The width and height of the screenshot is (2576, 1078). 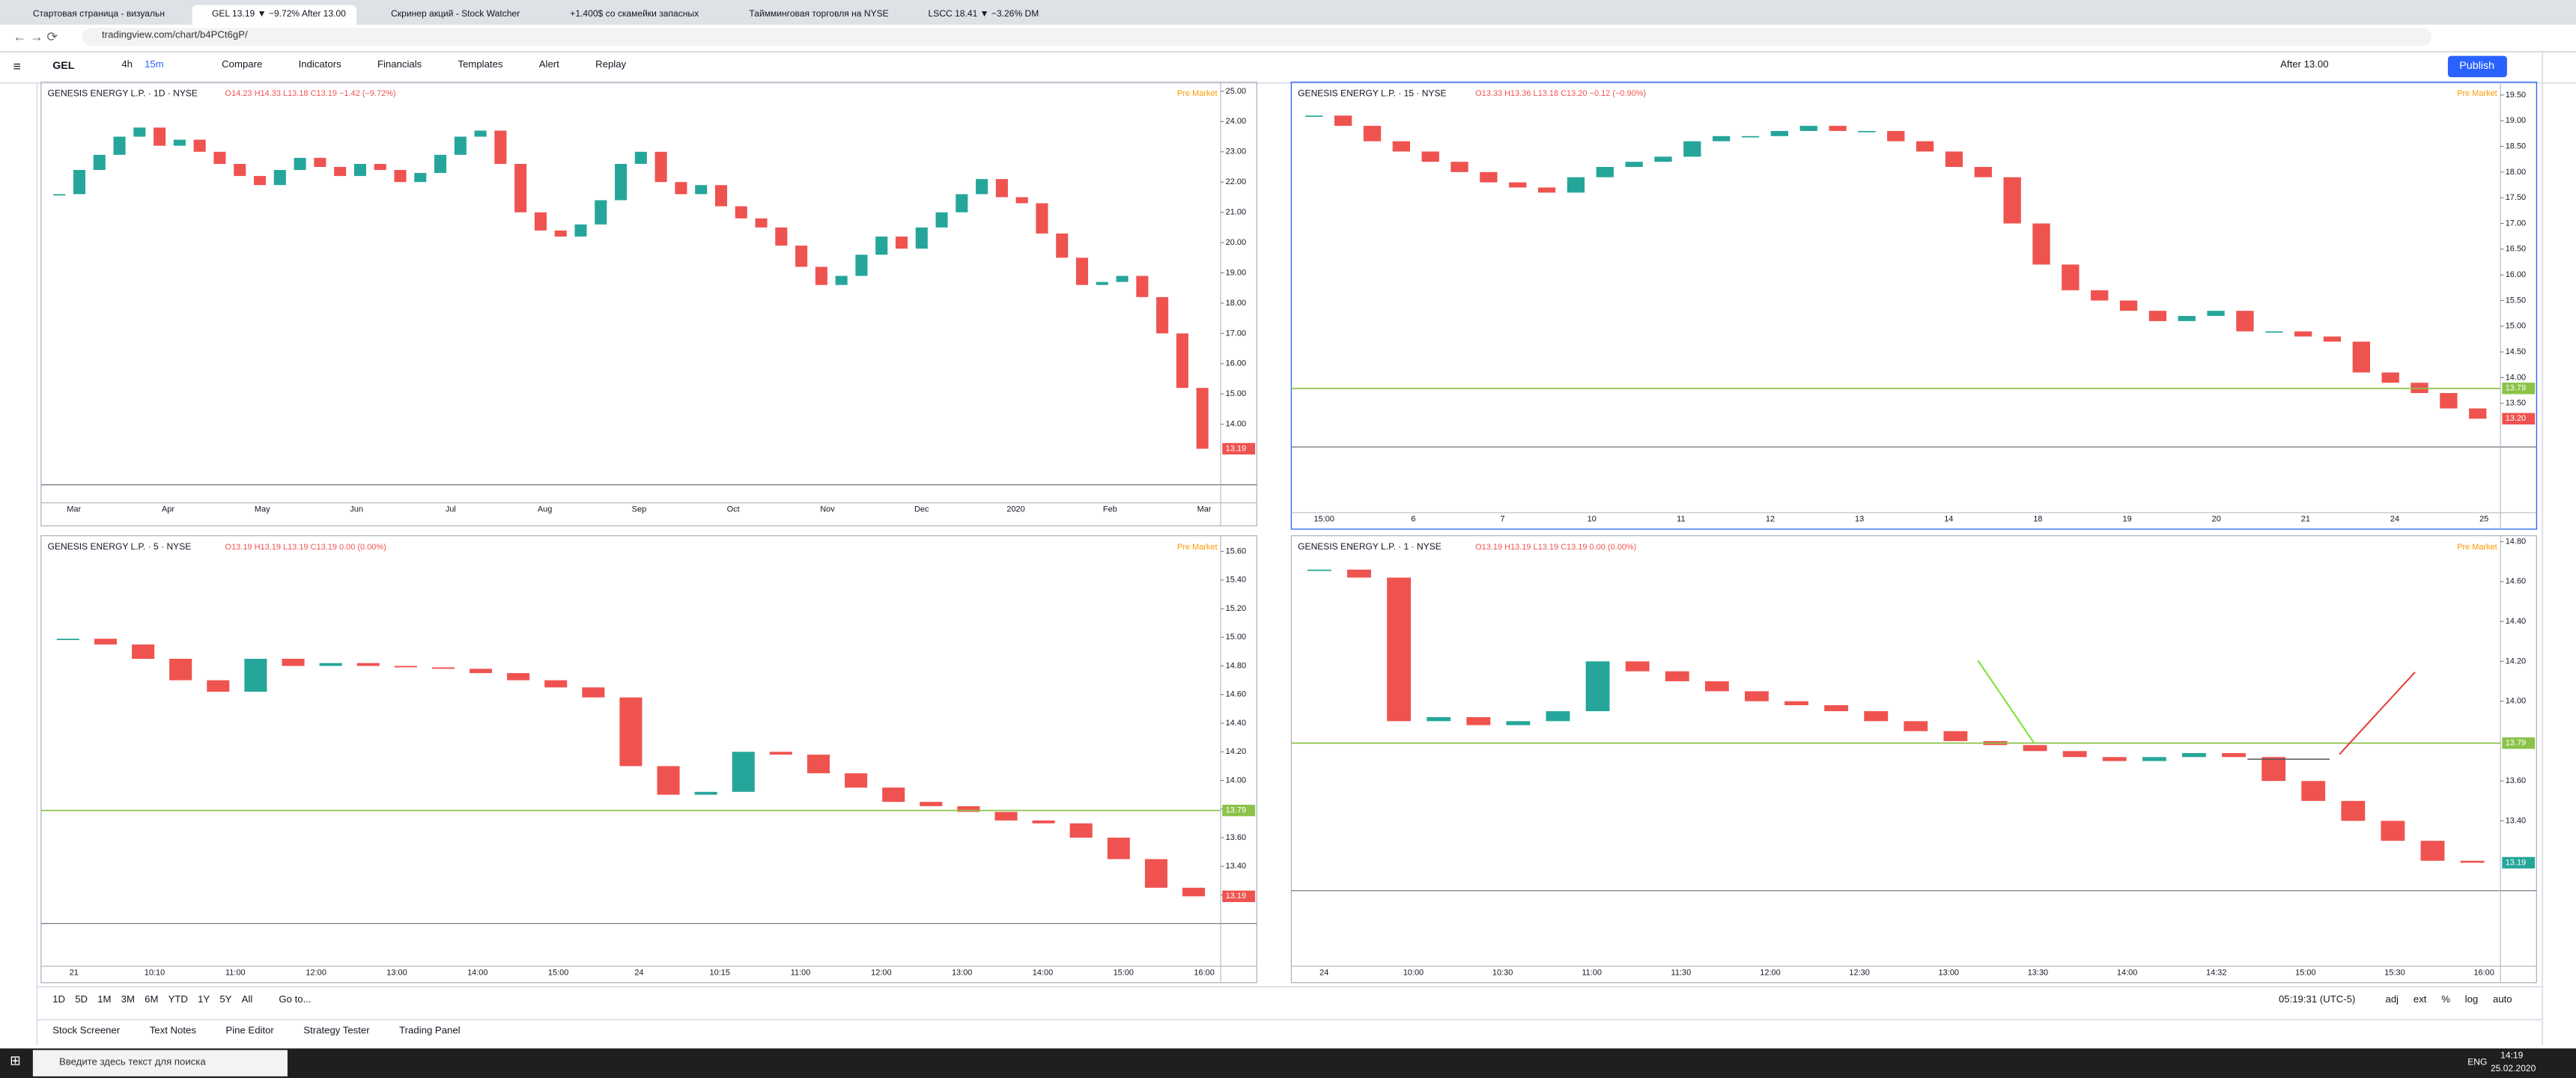 What do you see at coordinates (154, 66) in the screenshot?
I see `interval: 15m` at bounding box center [154, 66].